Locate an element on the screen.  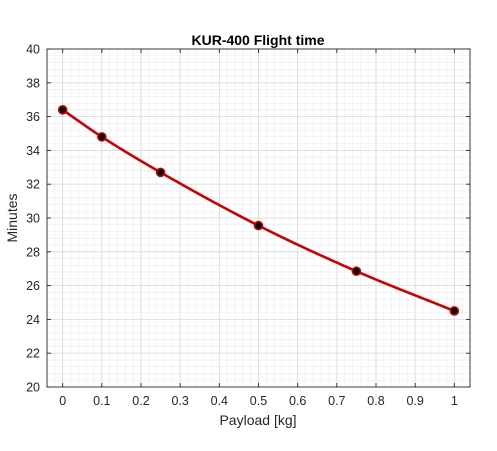
y-tick-label: 22 is located at coordinates (33, 354).